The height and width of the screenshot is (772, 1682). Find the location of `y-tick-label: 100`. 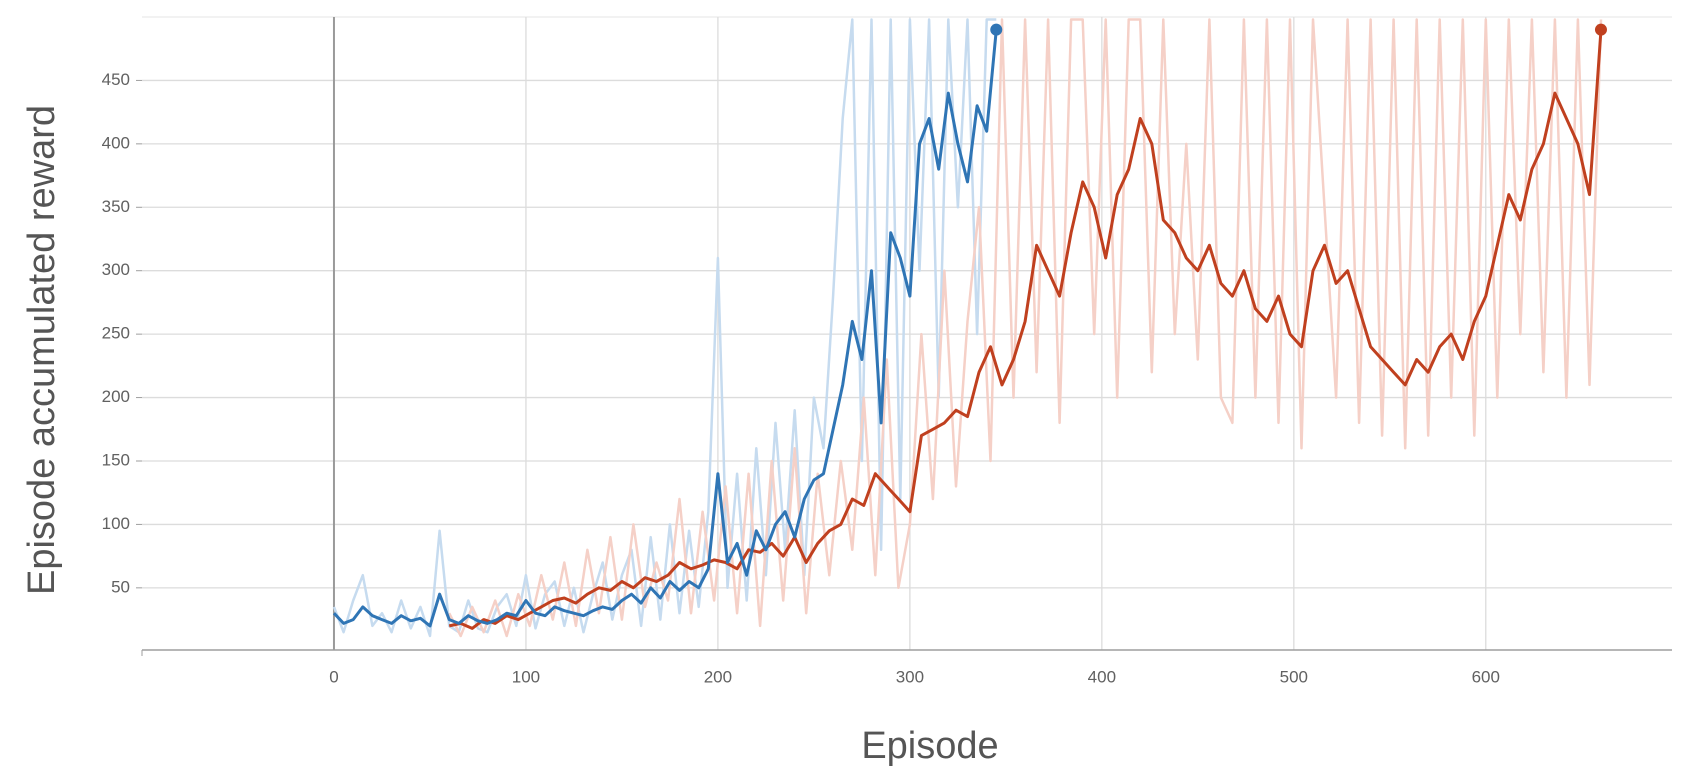

y-tick-label: 100 is located at coordinates (116, 523).